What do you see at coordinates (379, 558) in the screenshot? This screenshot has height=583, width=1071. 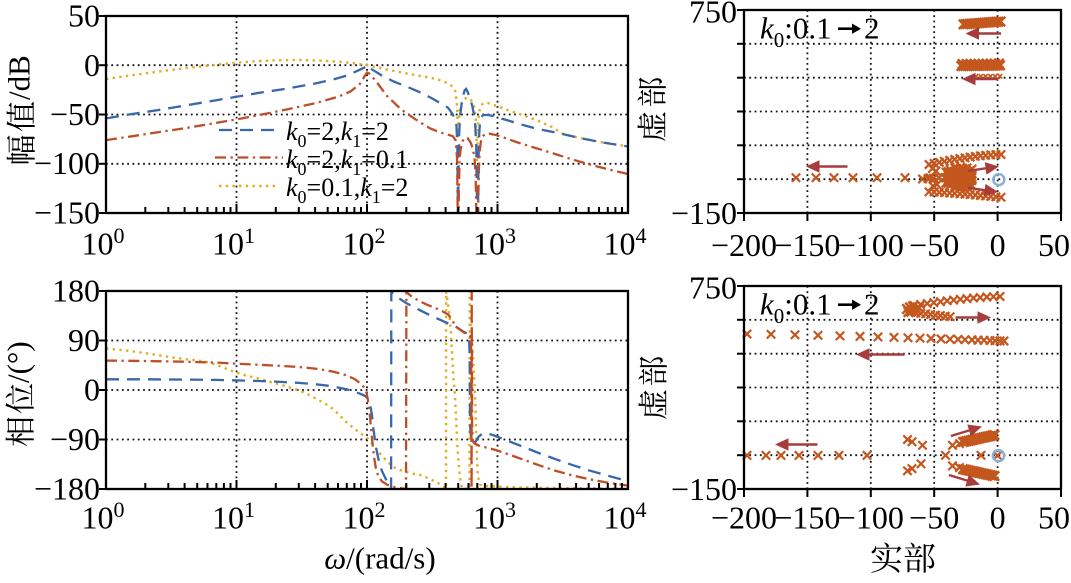 I see `svg-text: ω/(rad/s)` at bounding box center [379, 558].